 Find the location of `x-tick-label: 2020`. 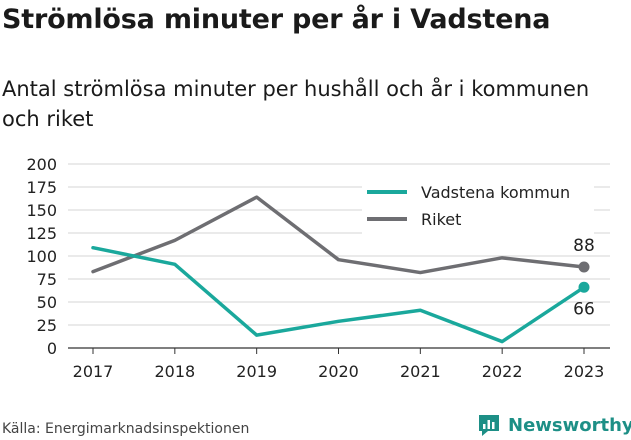

x-tick-label: 2020 is located at coordinates (338, 371).